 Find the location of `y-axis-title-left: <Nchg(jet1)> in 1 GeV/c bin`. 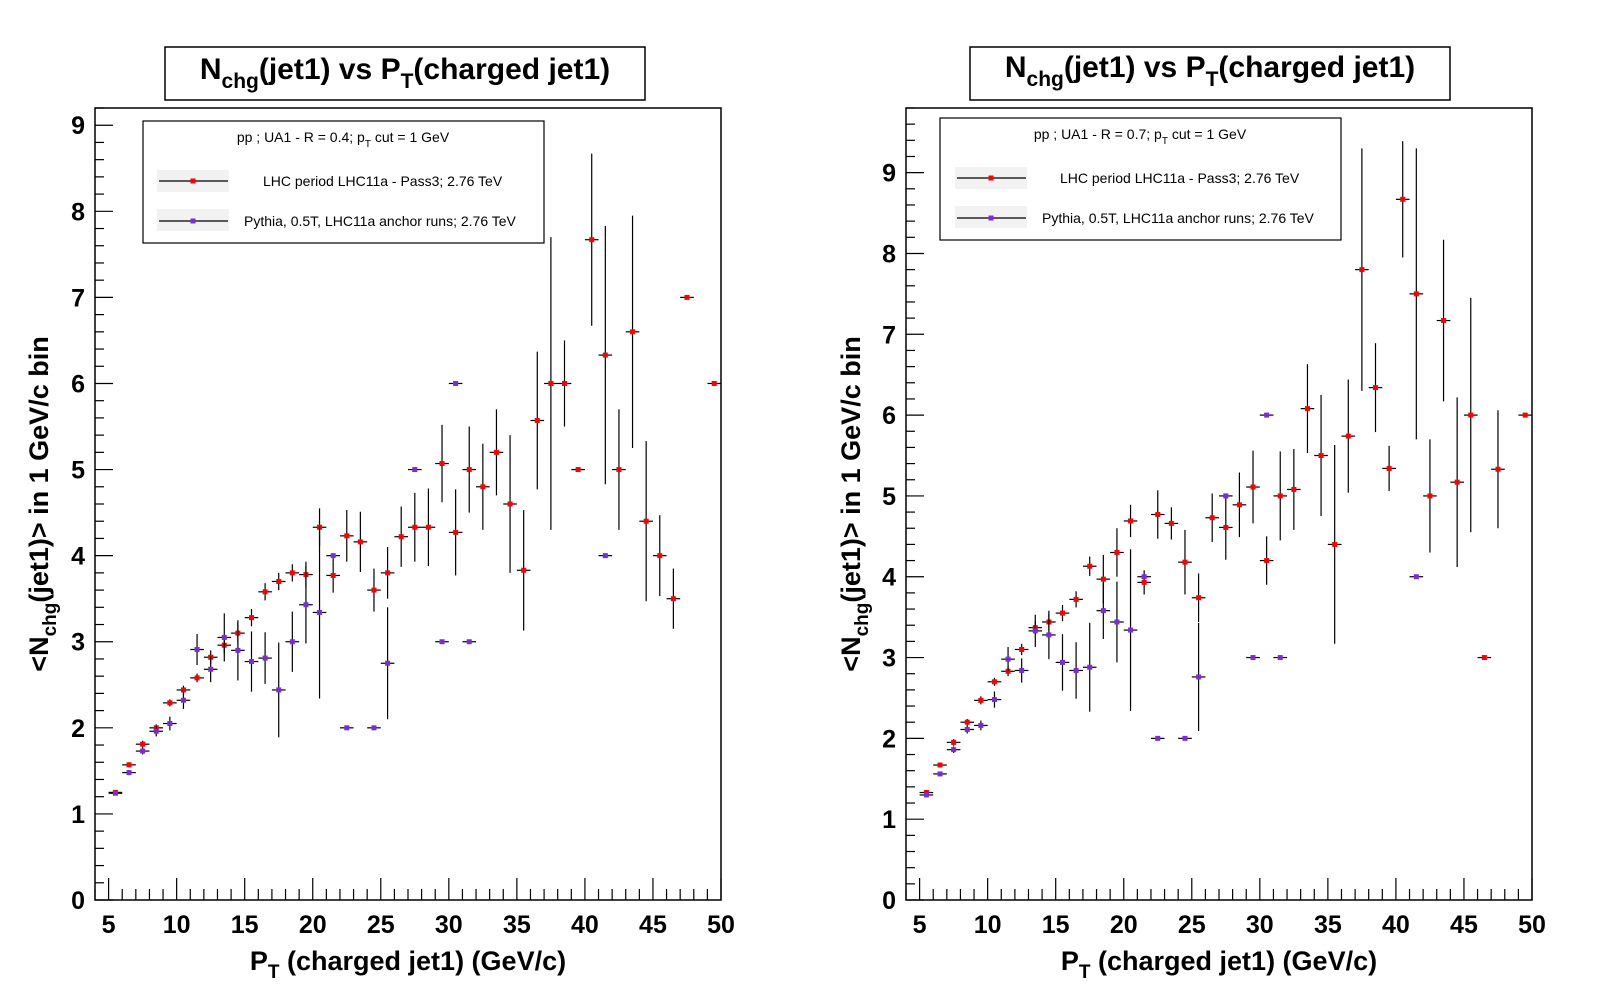

y-axis-title-left: <Nchg(jet1)> in 1 GeV/c bin is located at coordinates (42, 503).